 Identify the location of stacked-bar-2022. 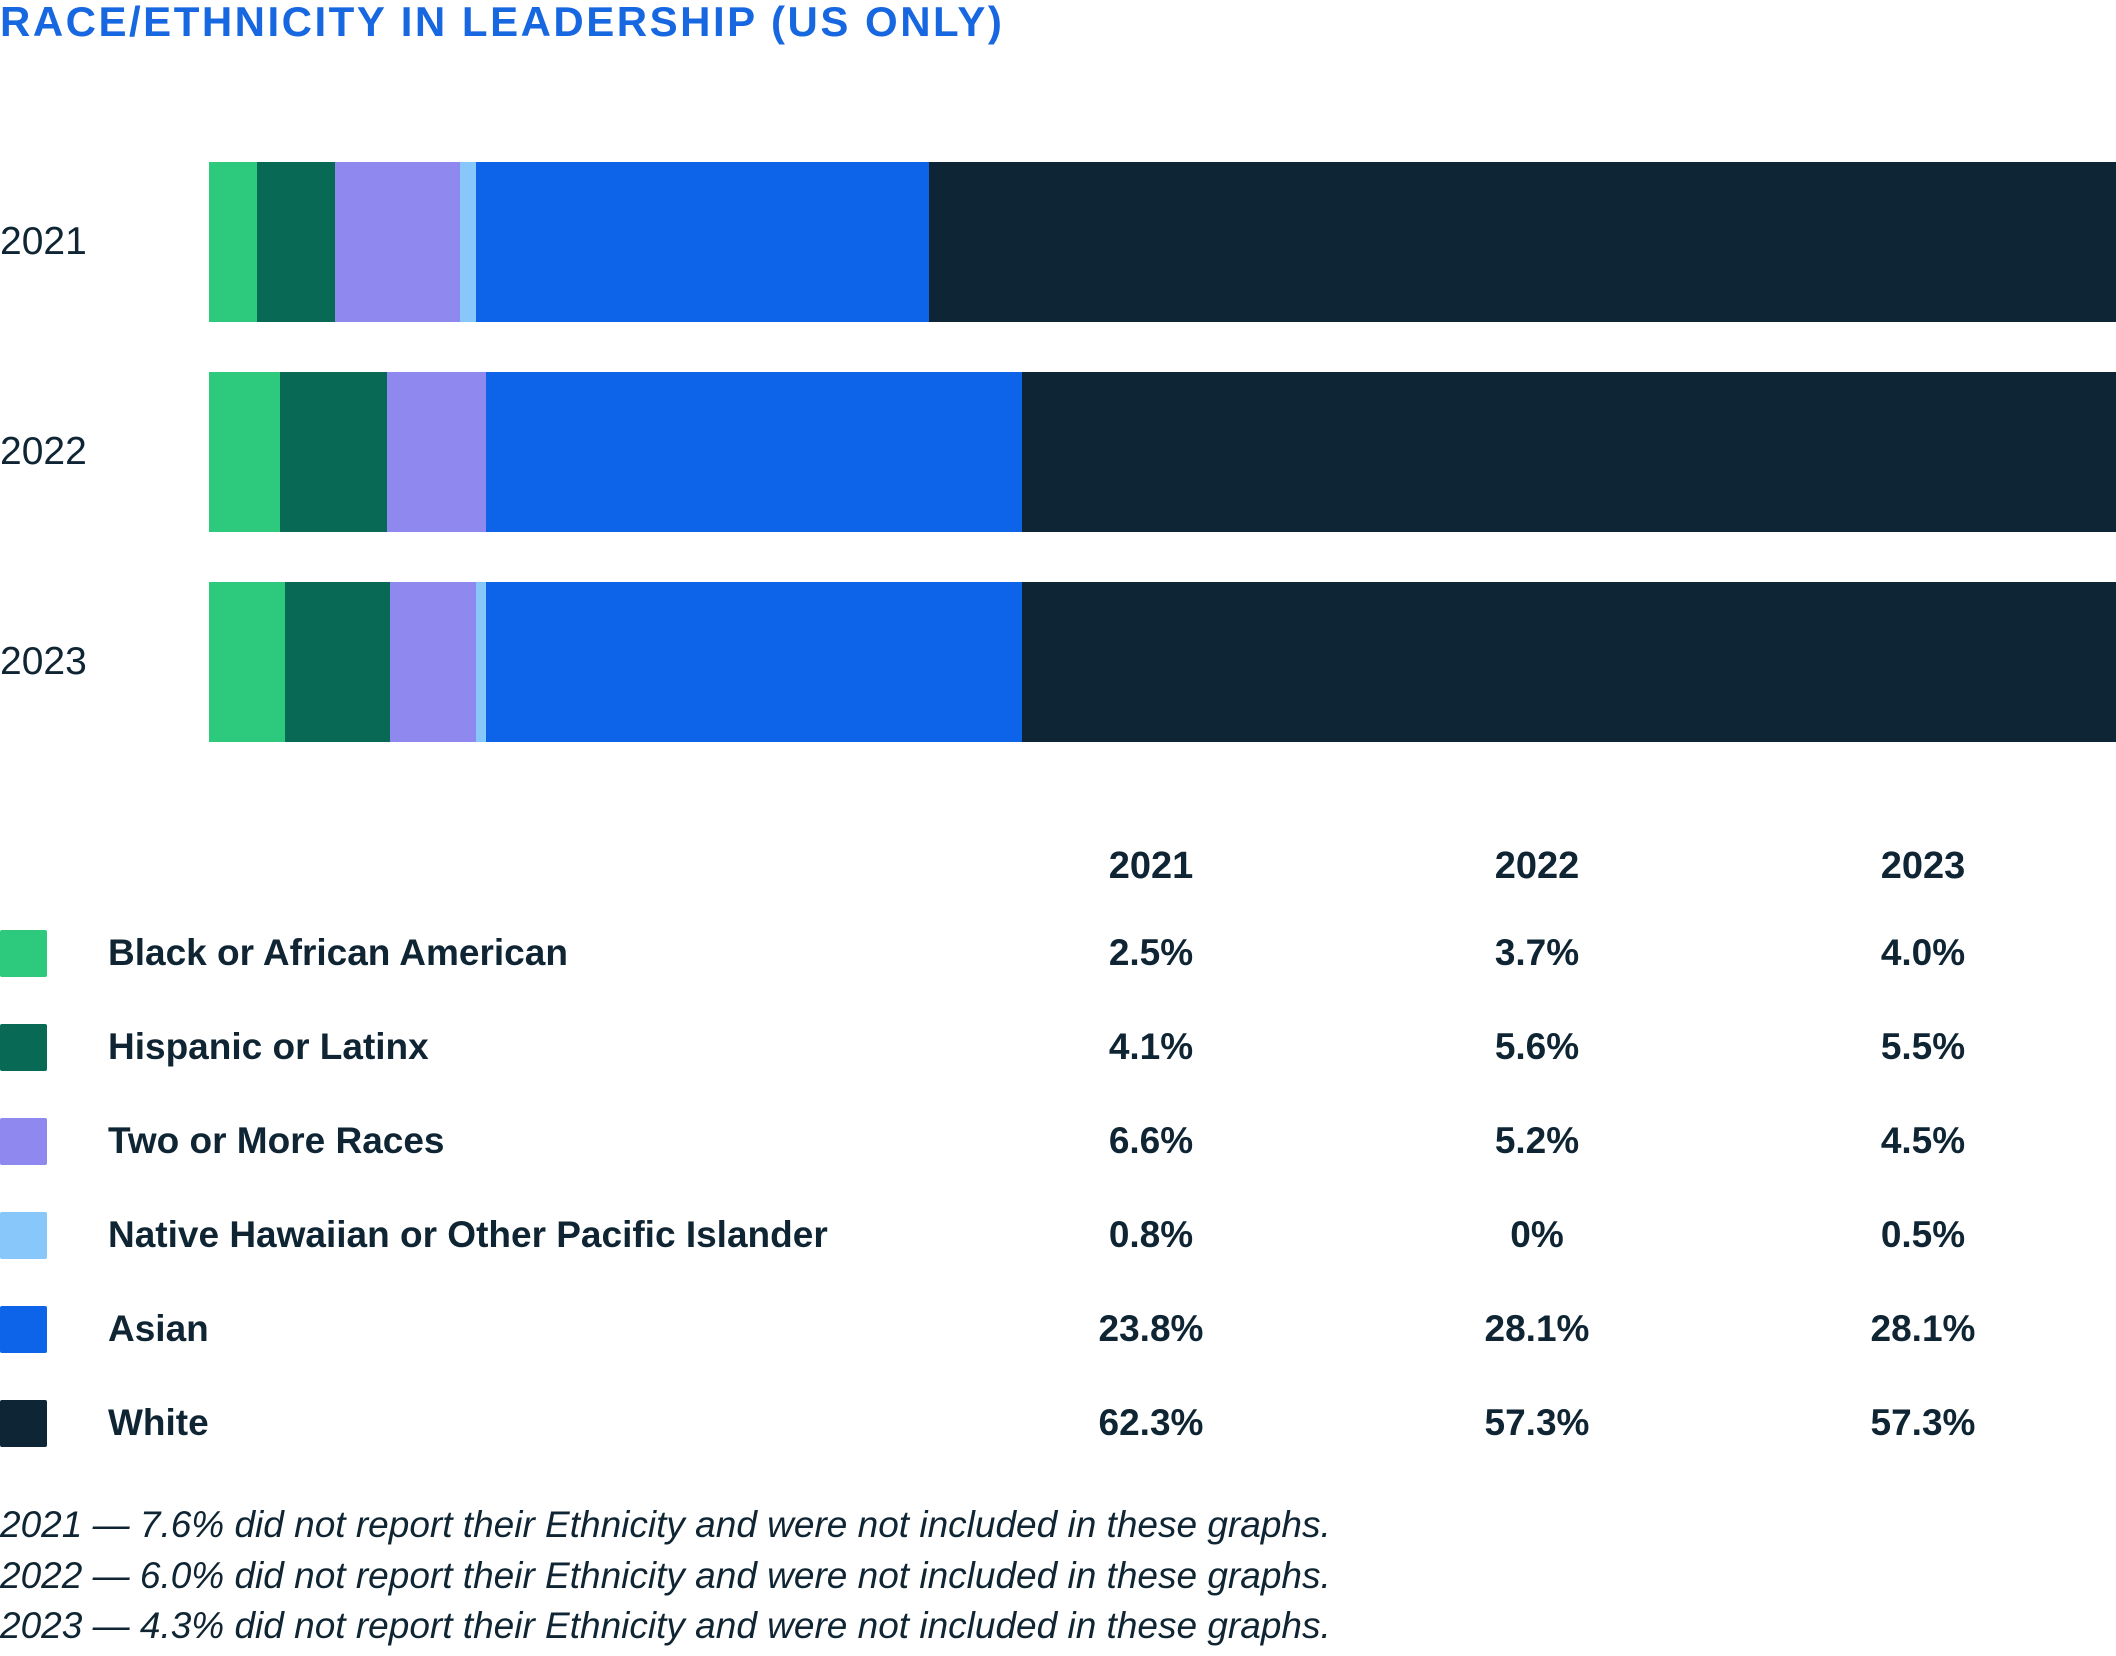
(1162, 452).